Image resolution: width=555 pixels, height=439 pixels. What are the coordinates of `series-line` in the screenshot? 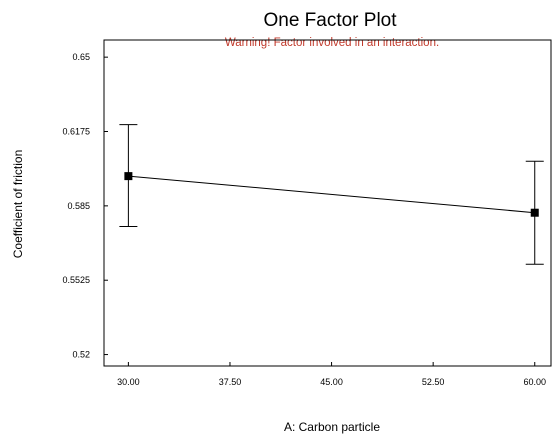 It's located at (331, 194).